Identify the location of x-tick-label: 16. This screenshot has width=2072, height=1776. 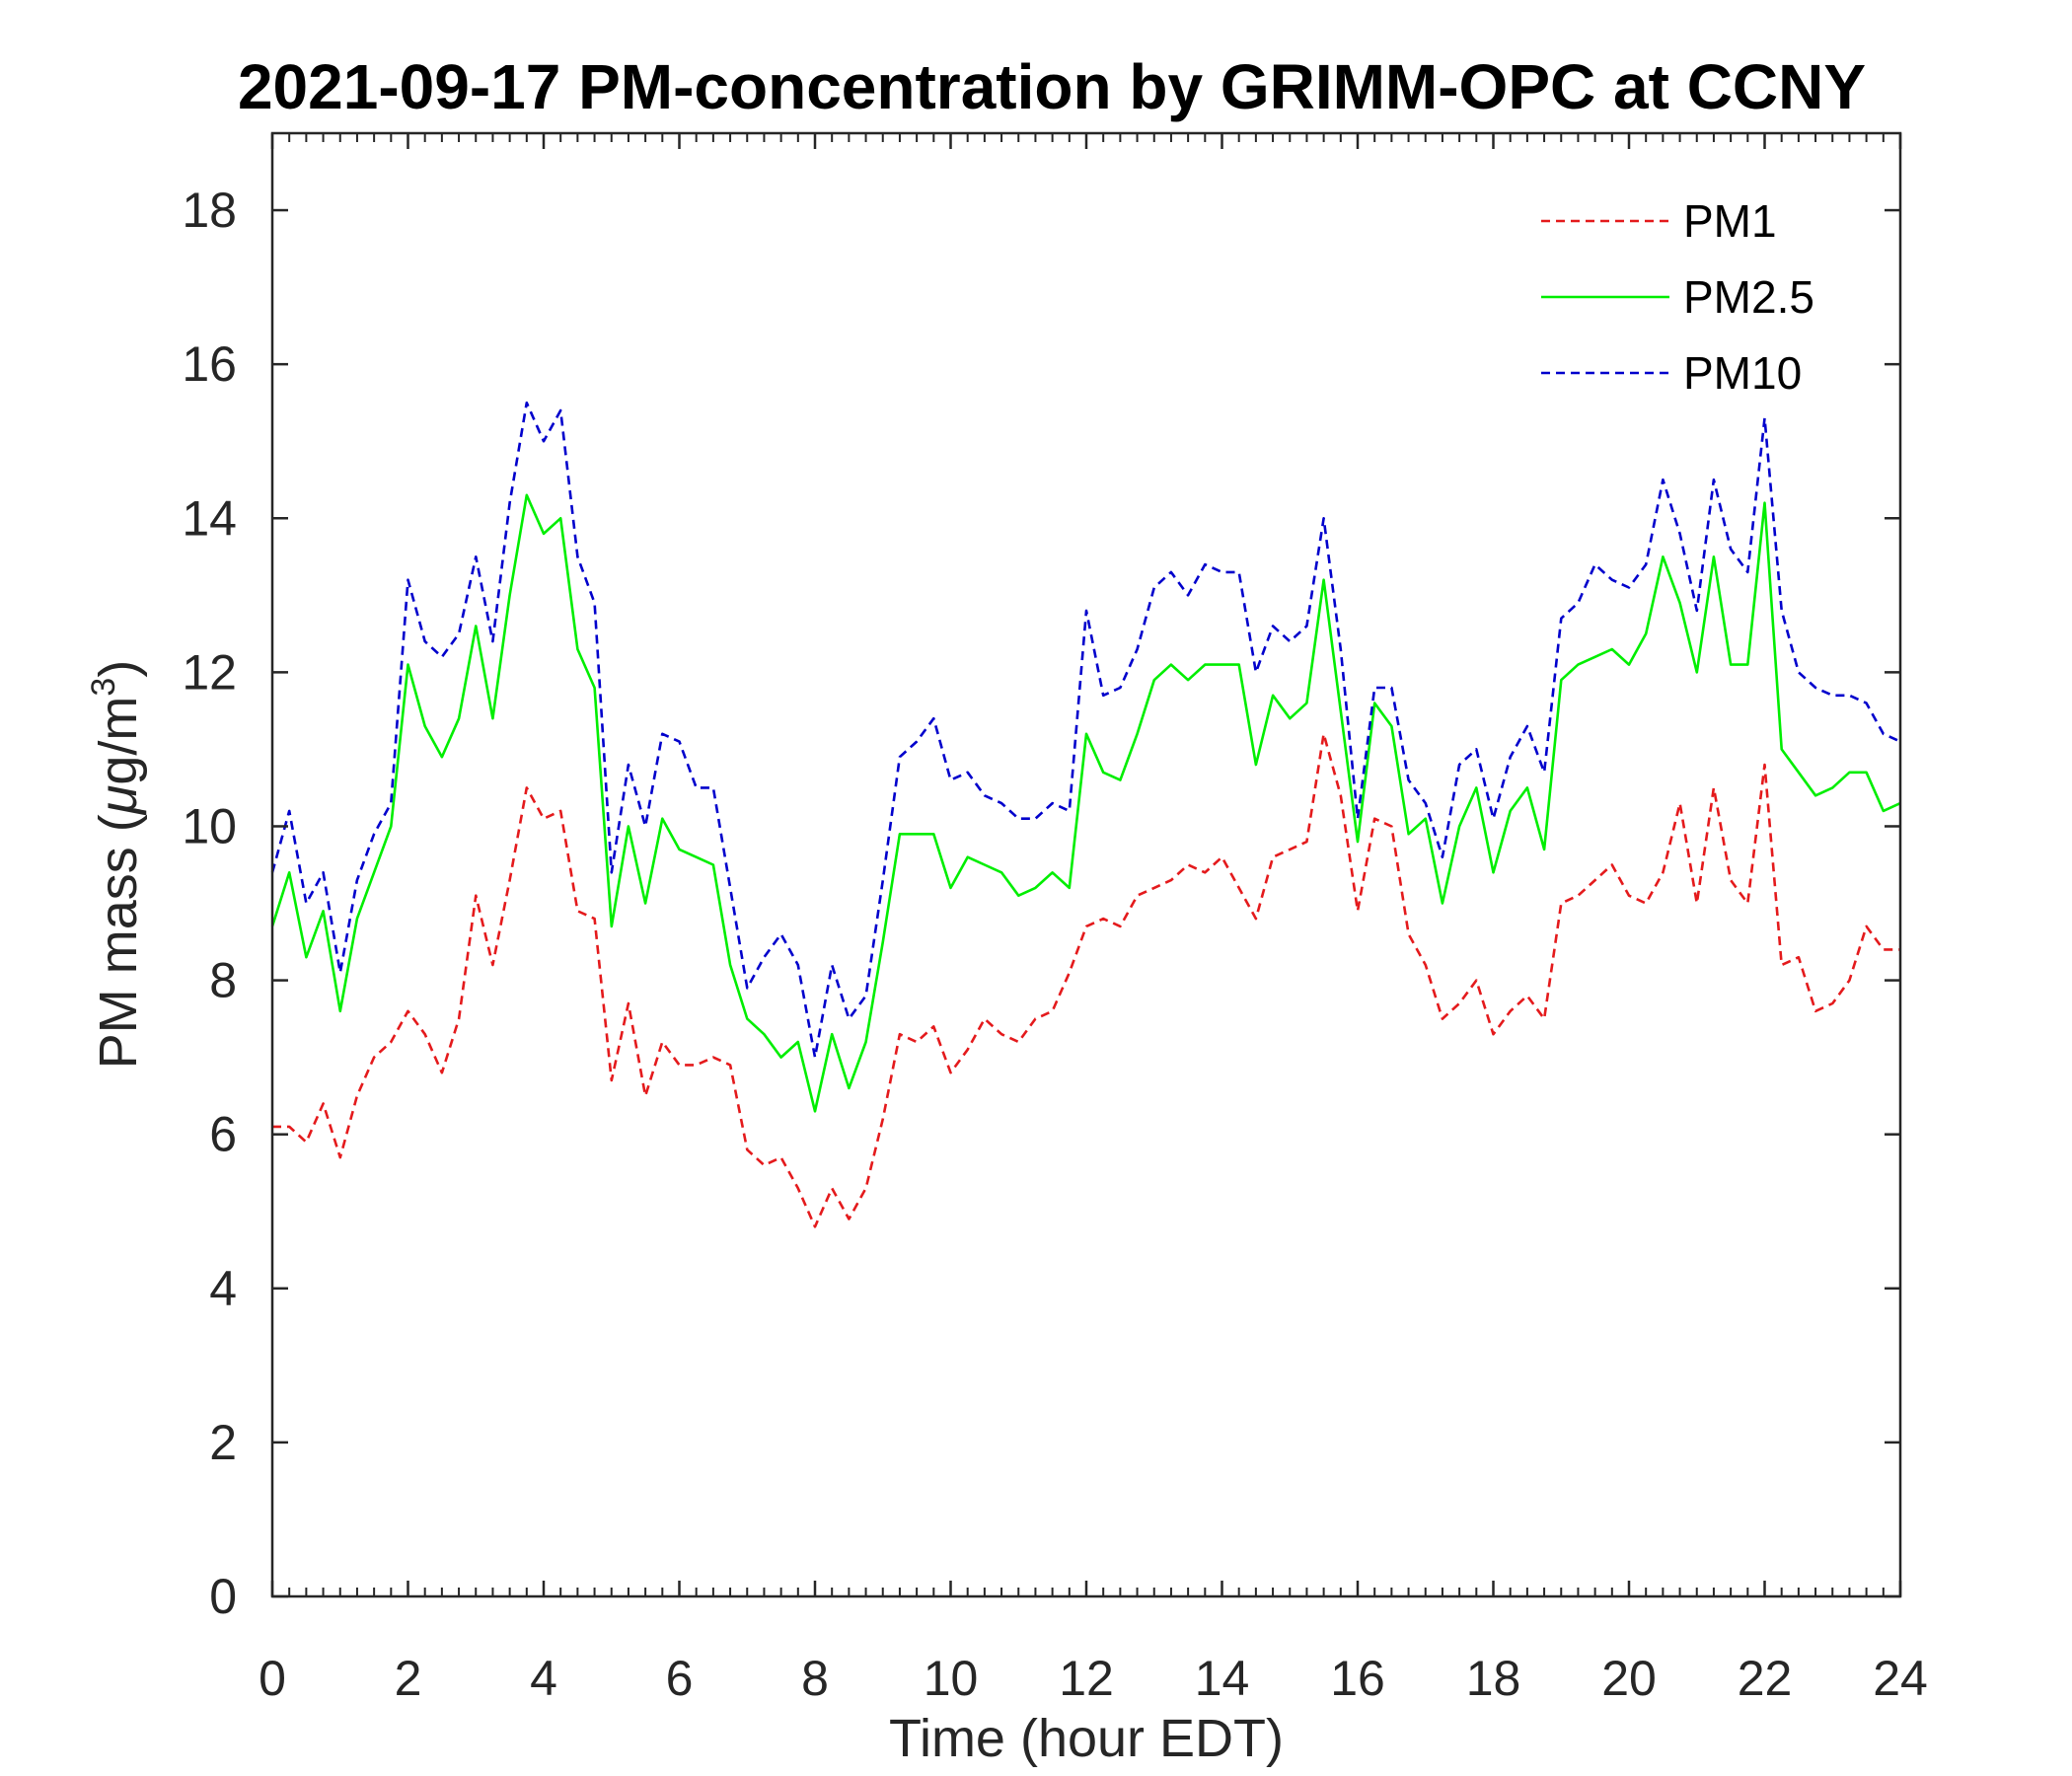
(1358, 1679).